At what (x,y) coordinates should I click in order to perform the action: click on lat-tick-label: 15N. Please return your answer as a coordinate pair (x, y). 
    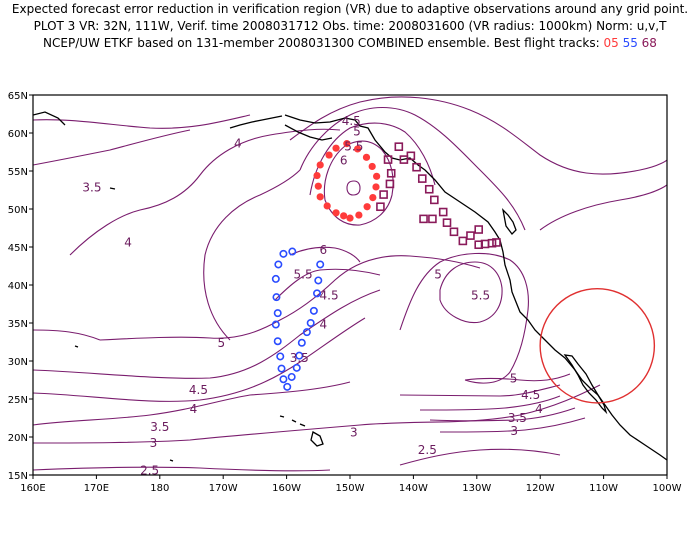
    Looking at the image, I should click on (18, 476).